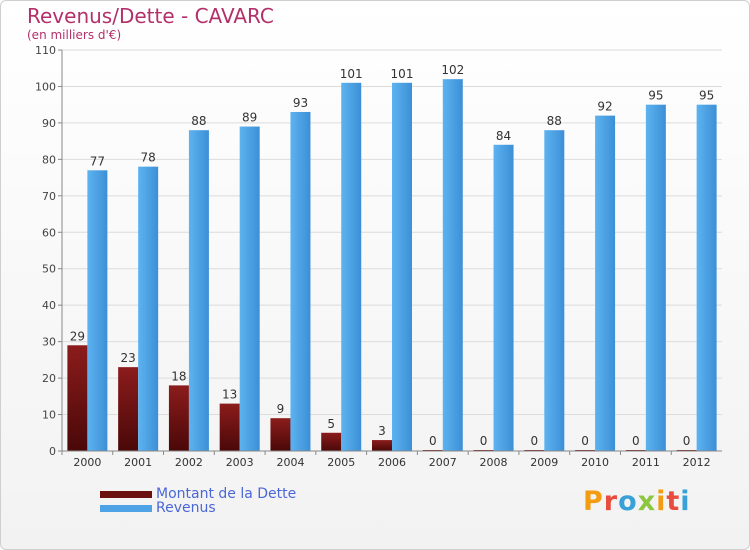 This screenshot has width=750, height=550. I want to click on y-tick-label: 70, so click(49, 196).